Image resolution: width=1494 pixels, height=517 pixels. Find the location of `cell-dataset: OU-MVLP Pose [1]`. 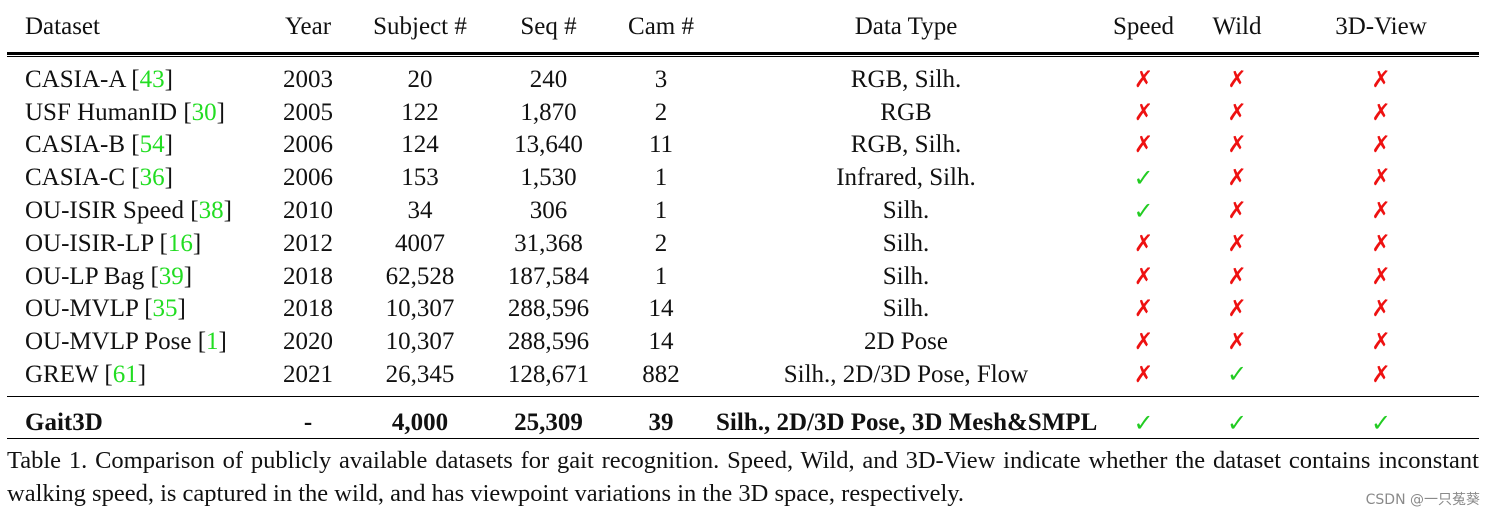

cell-dataset: OU-MVLP Pose [1] is located at coordinates (126, 341).